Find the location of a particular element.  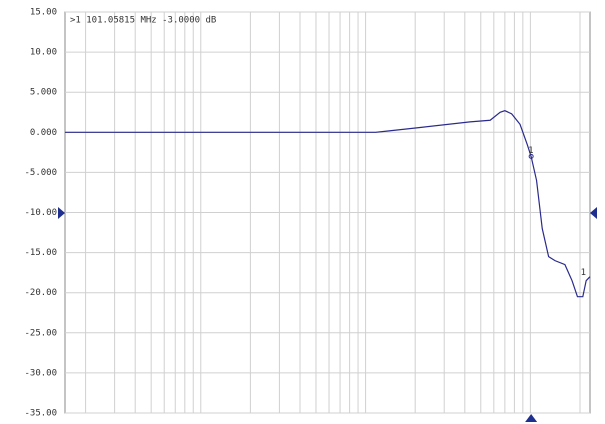

y-tick-label: 5.000 is located at coordinates (43, 93).